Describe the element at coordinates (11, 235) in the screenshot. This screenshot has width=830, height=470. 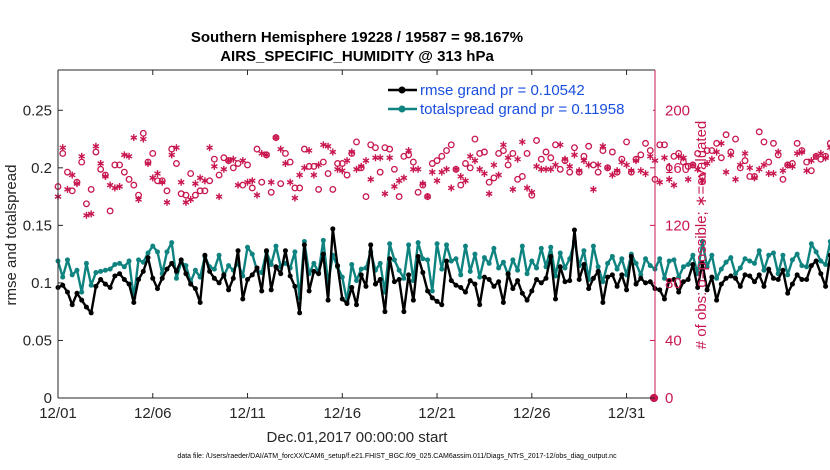
I see `y-axis-label-left: rmse and totalspread` at that location.